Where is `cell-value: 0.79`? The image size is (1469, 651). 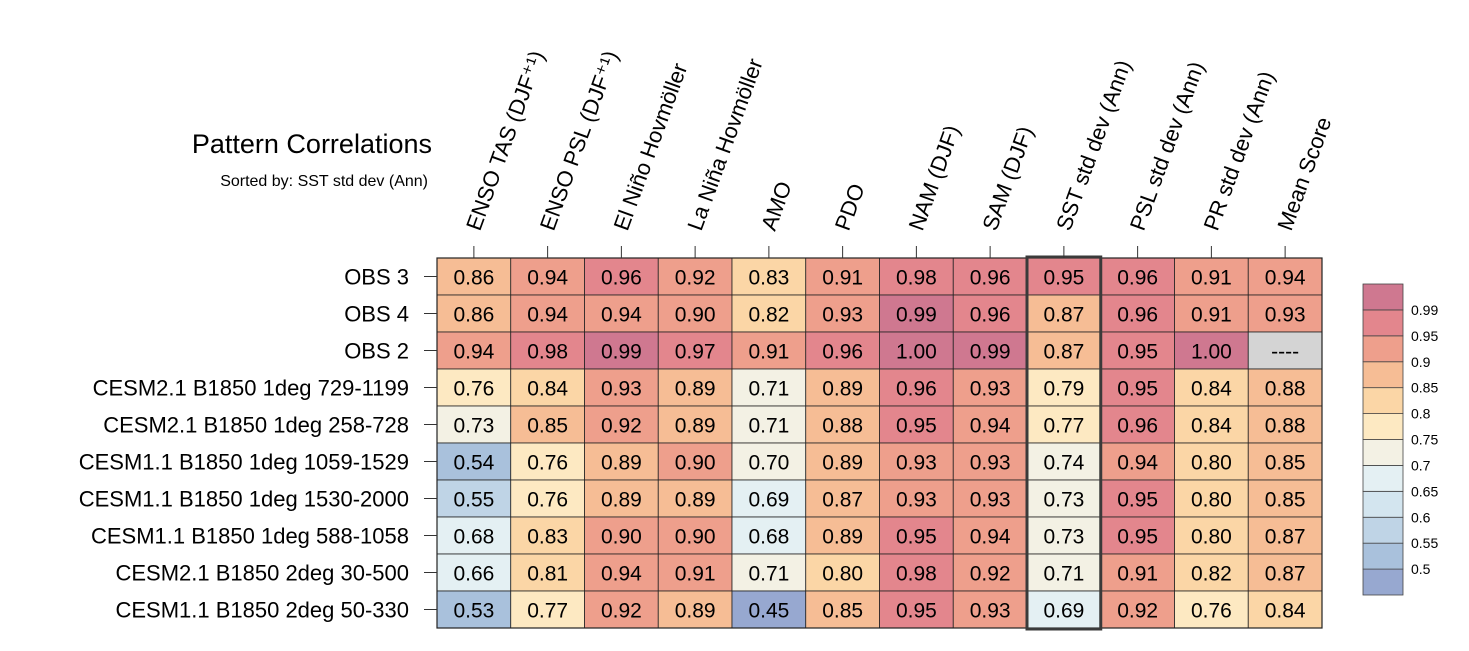
cell-value: 0.79 is located at coordinates (1063, 389).